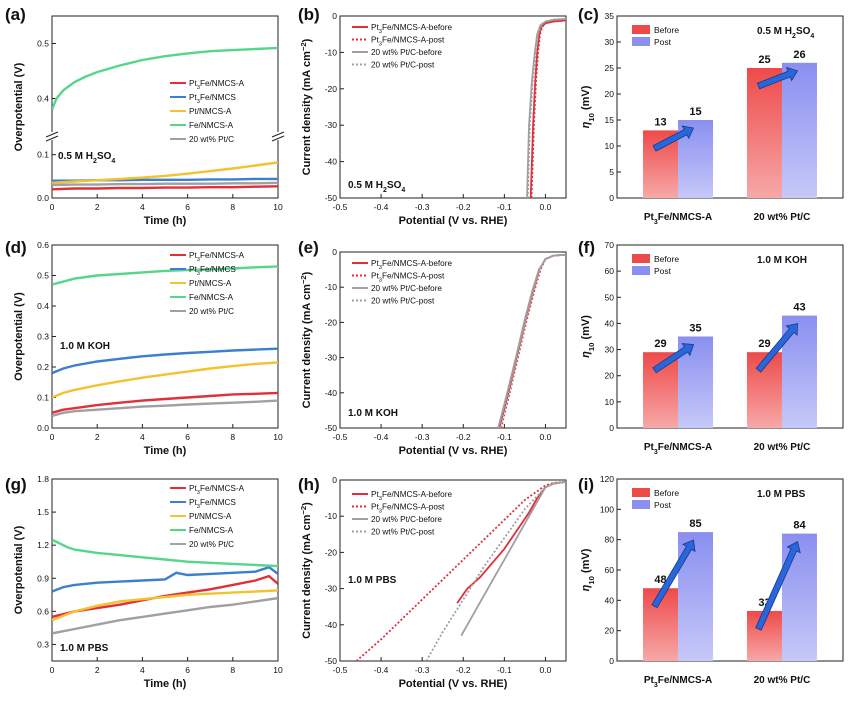 This screenshot has width=858, height=703. I want to click on condition-label: 0.5 M H2SO4, so click(86, 158).